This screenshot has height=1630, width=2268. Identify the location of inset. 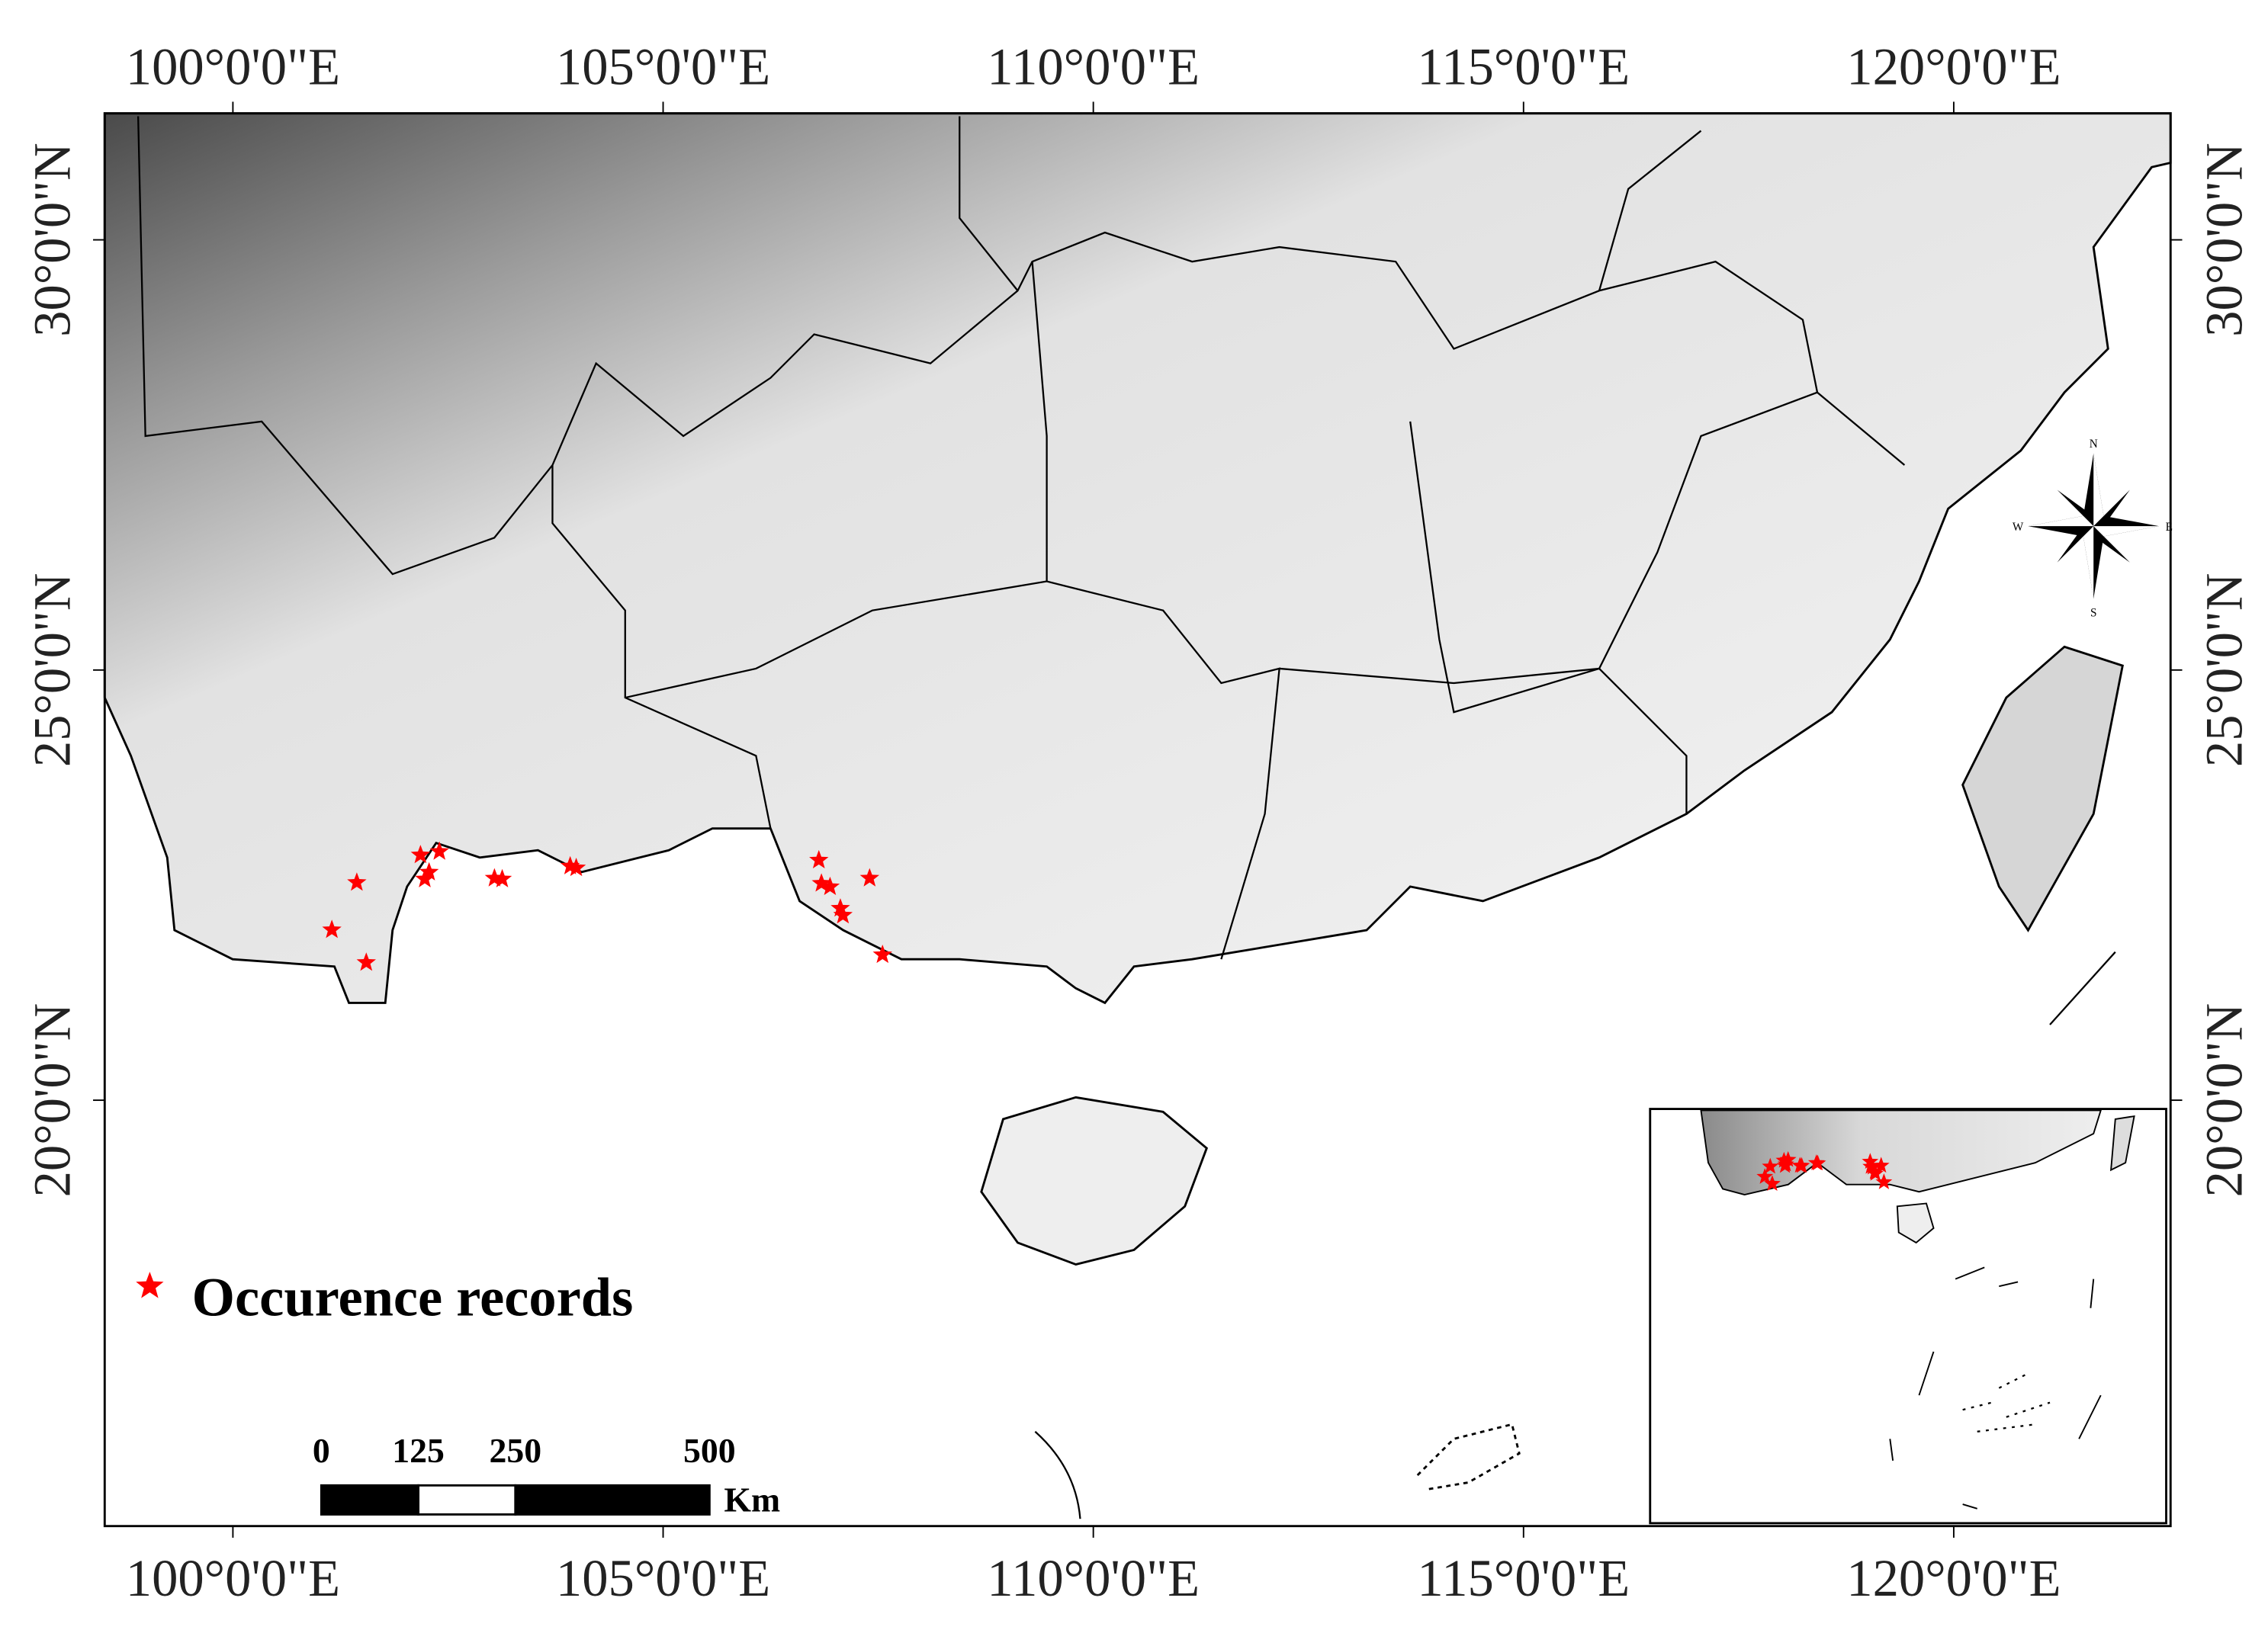
(1908, 1316).